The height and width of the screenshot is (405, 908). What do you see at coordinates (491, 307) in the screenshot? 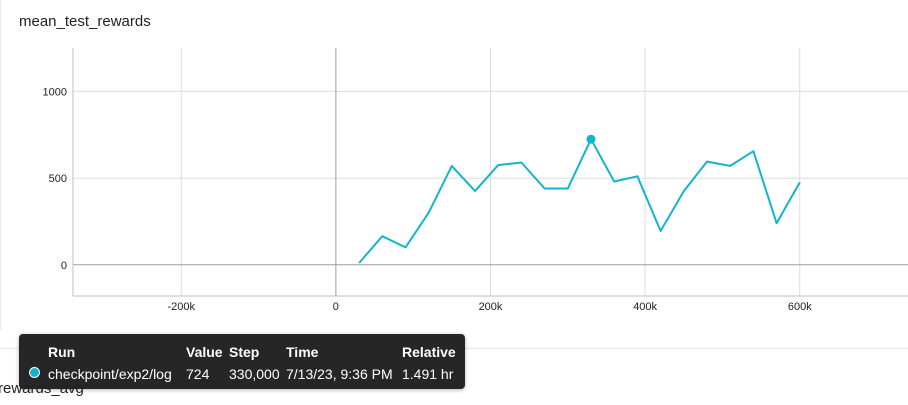
I see `x-tick-label: 200k` at bounding box center [491, 307].